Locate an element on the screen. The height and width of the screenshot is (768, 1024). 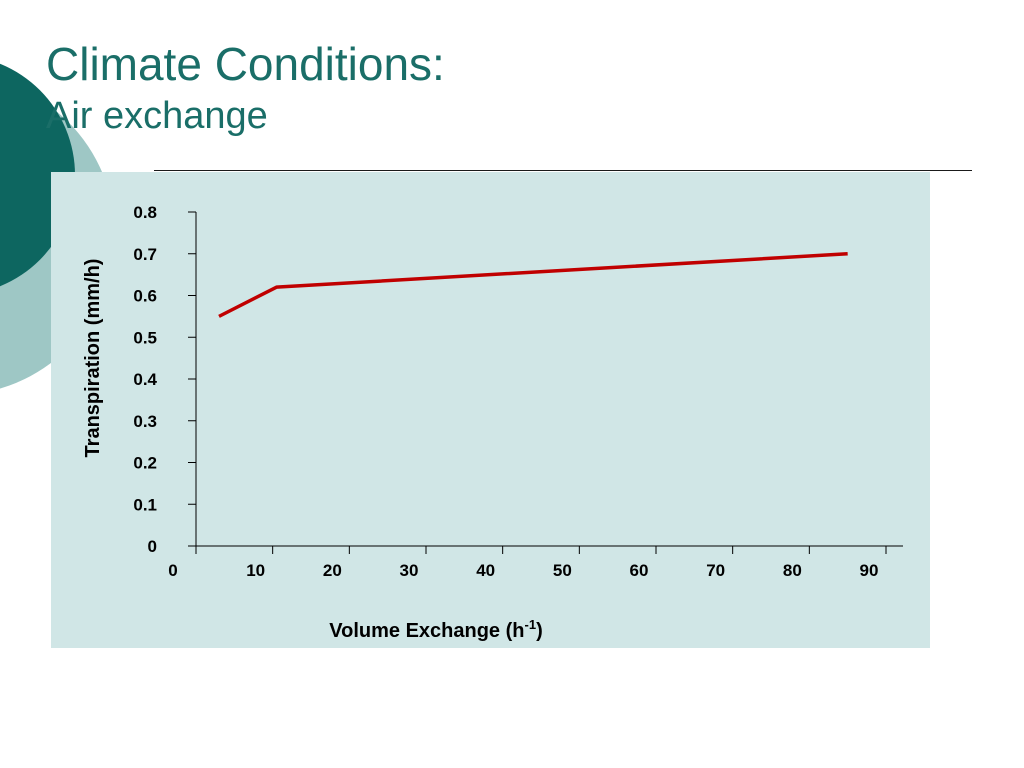
y-axis-title: Transpiration (mm/h) is located at coordinates (93, 358).